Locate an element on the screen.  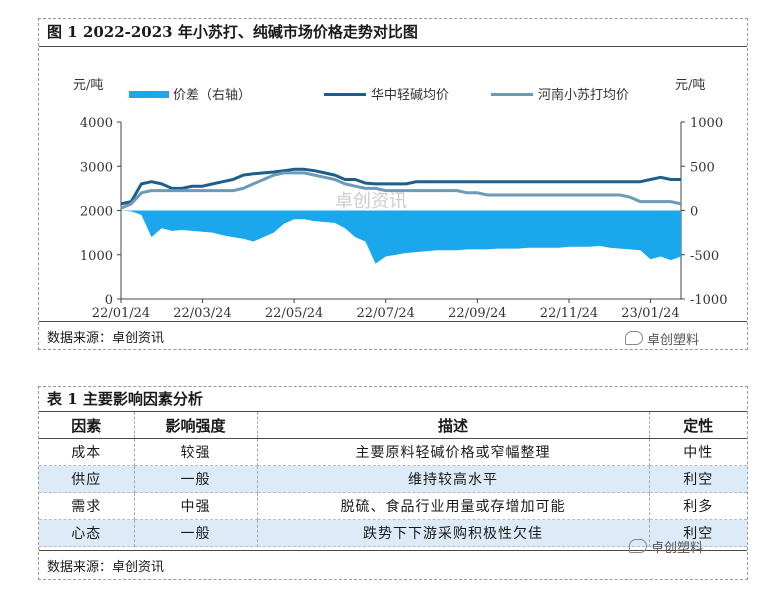
table-row: 需求 中强 脱硫、食品行业用量或存增加可能 利多 is located at coordinates (393, 506).